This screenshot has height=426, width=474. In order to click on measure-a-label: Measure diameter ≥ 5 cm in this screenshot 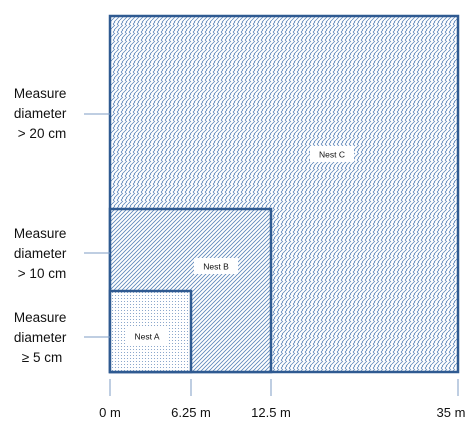, I will do `click(42, 337)`.